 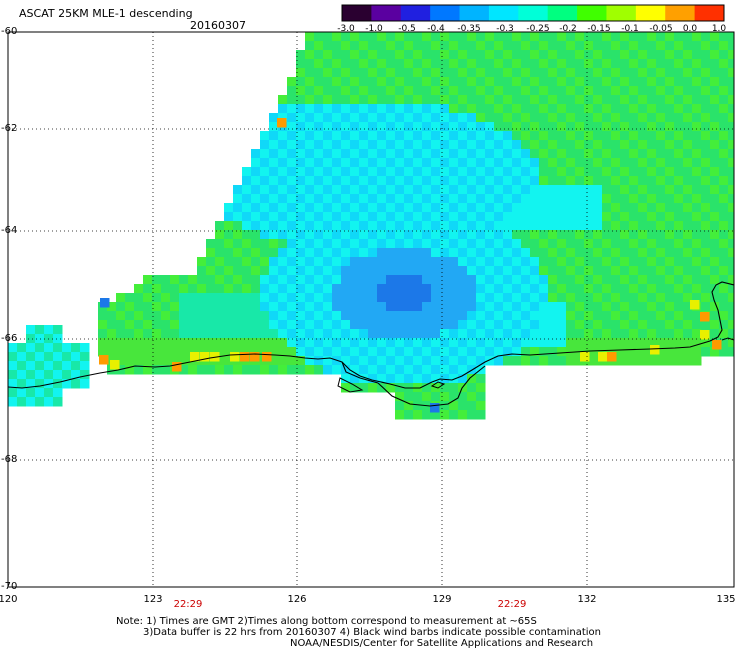 What do you see at coordinates (267, 357) in the screenshot?
I see `swath-cell-high` at bounding box center [267, 357].